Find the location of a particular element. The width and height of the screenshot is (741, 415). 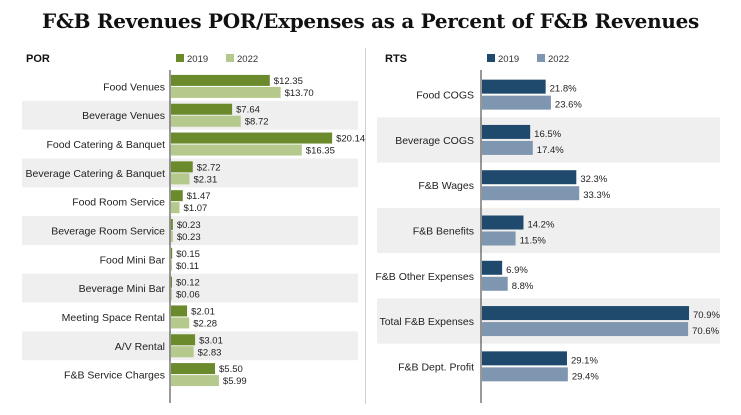

por-value-label-2022: $0.23 is located at coordinates (189, 237).